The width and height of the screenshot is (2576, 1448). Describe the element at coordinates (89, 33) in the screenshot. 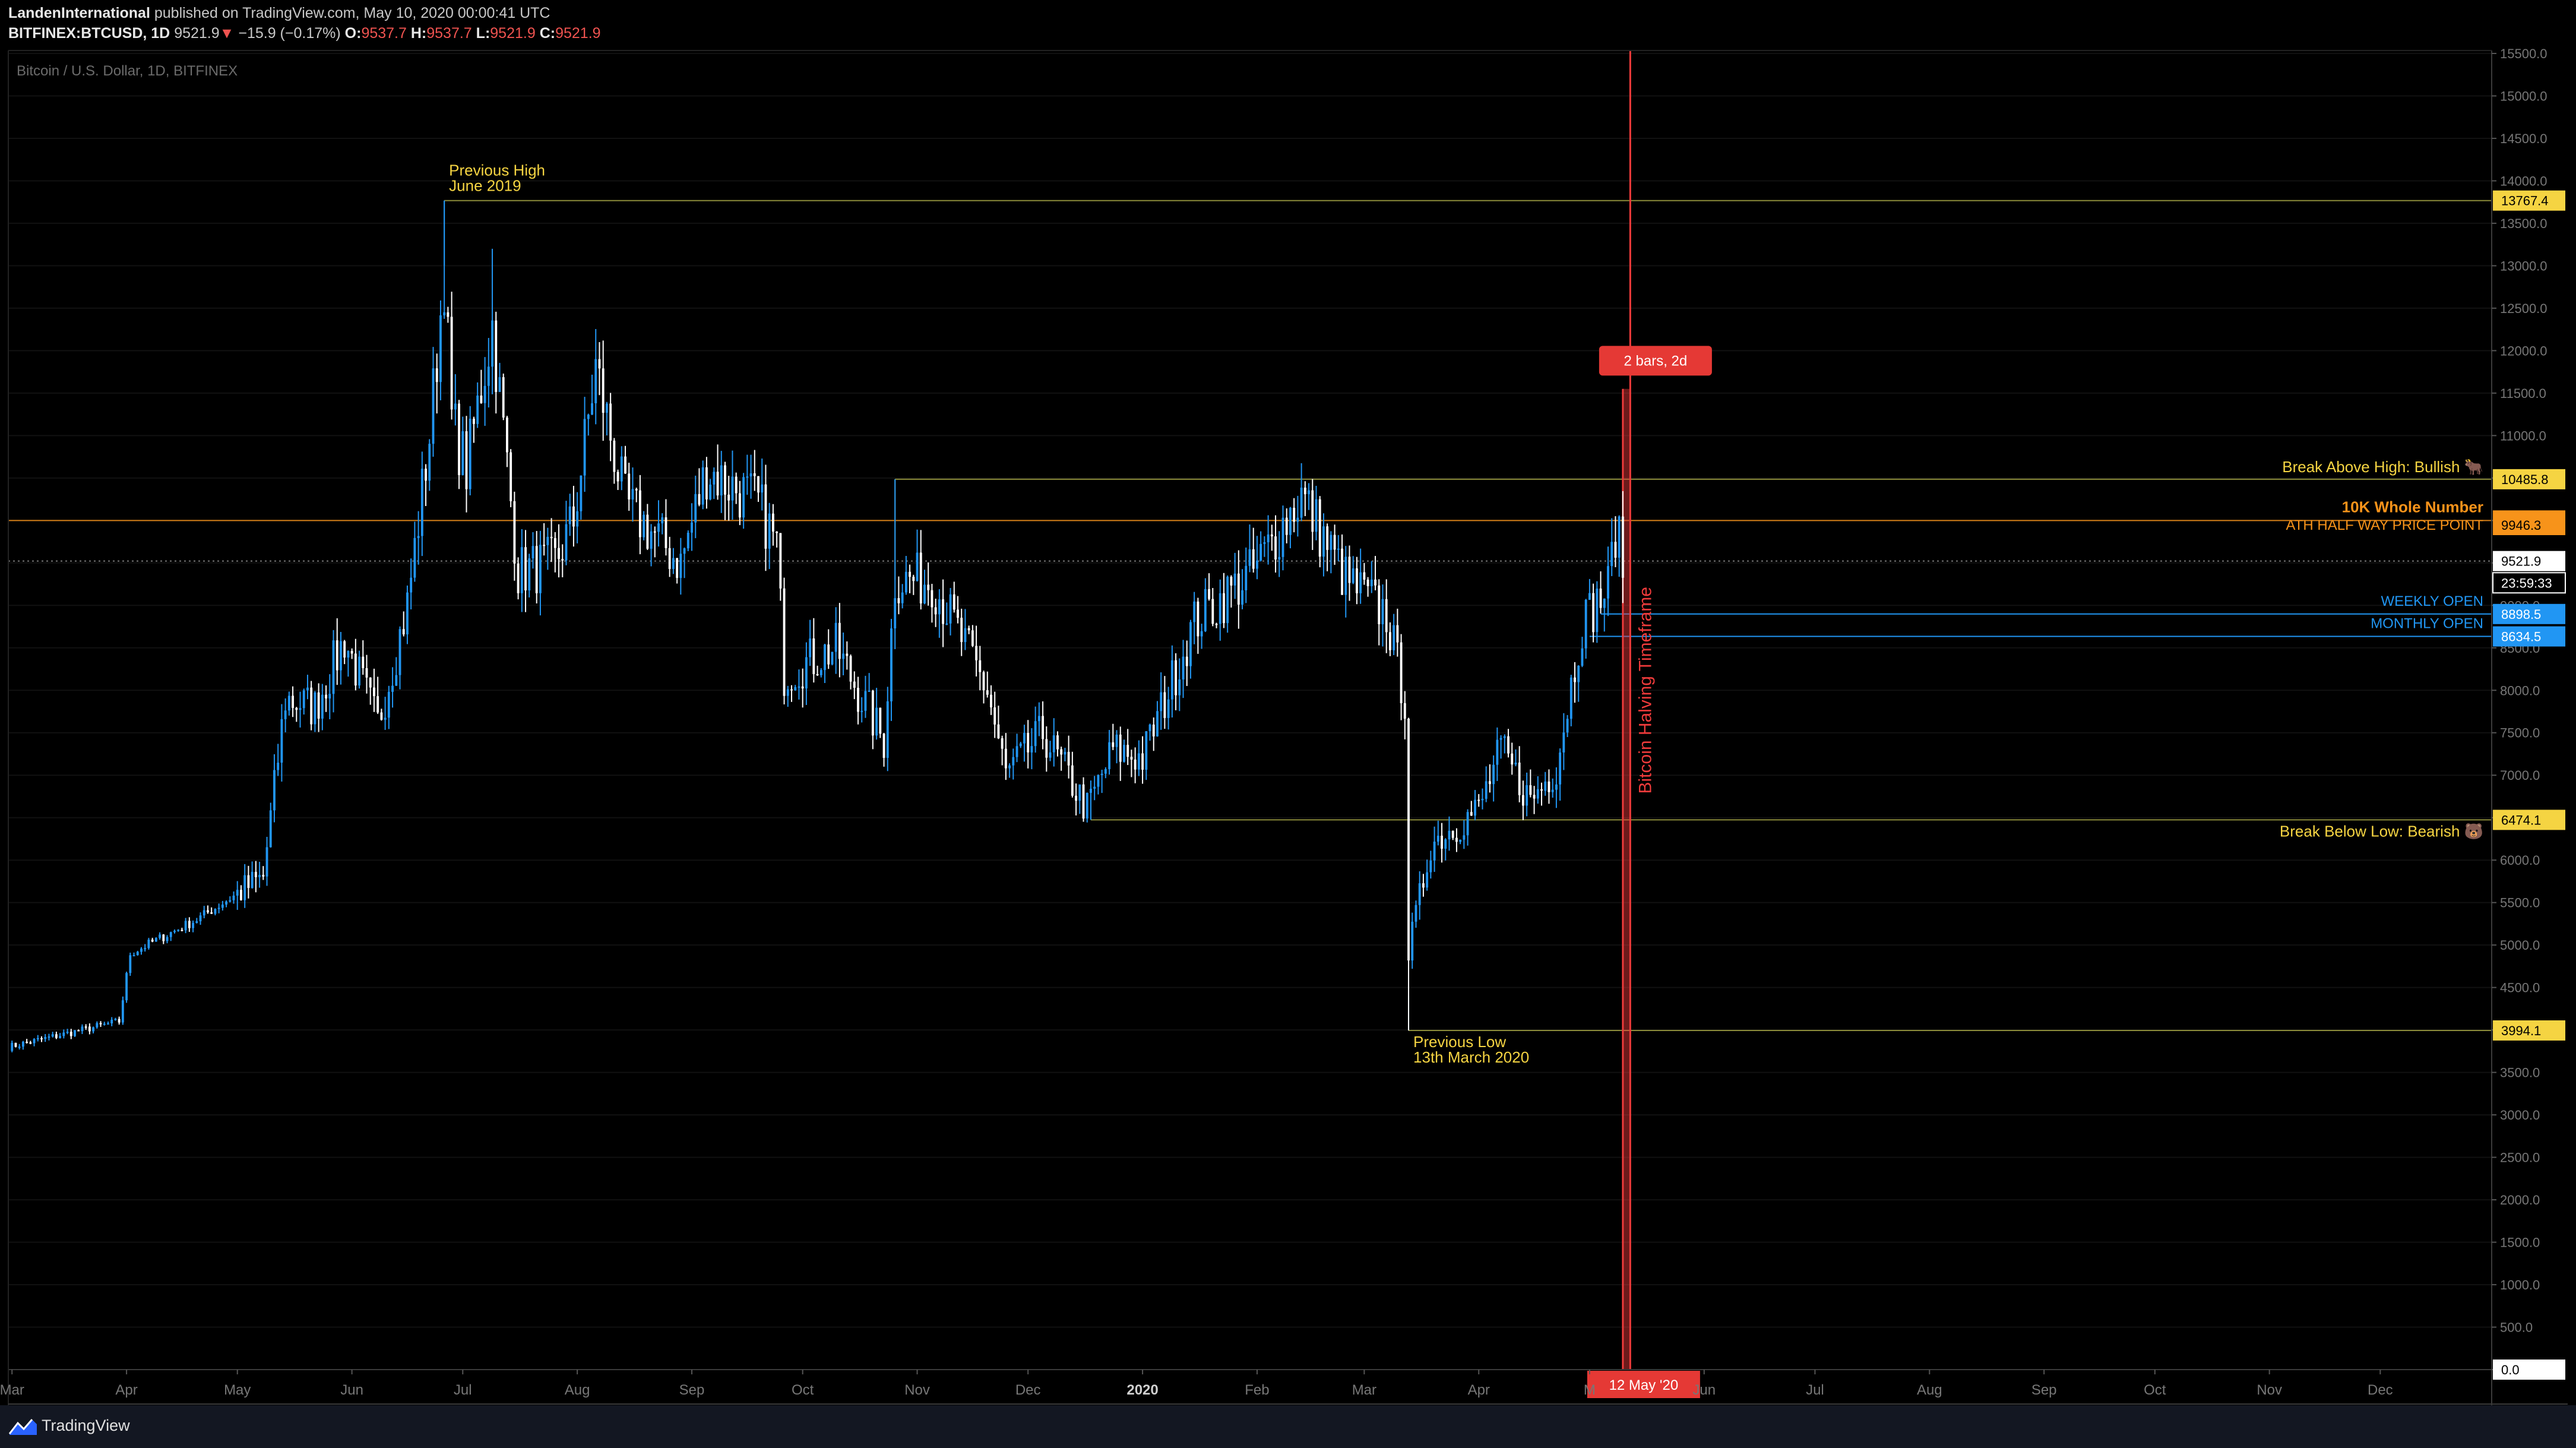

I see `symbol: BITFINEX:BTCUSD, 1D` at that location.